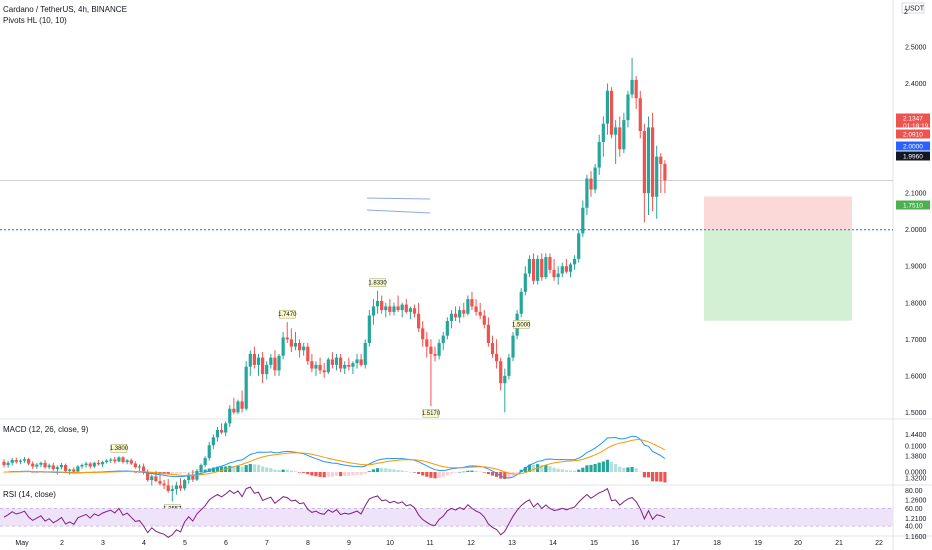 The width and height of the screenshot is (932, 550). I want to click on price-tag, so click(913, 156).